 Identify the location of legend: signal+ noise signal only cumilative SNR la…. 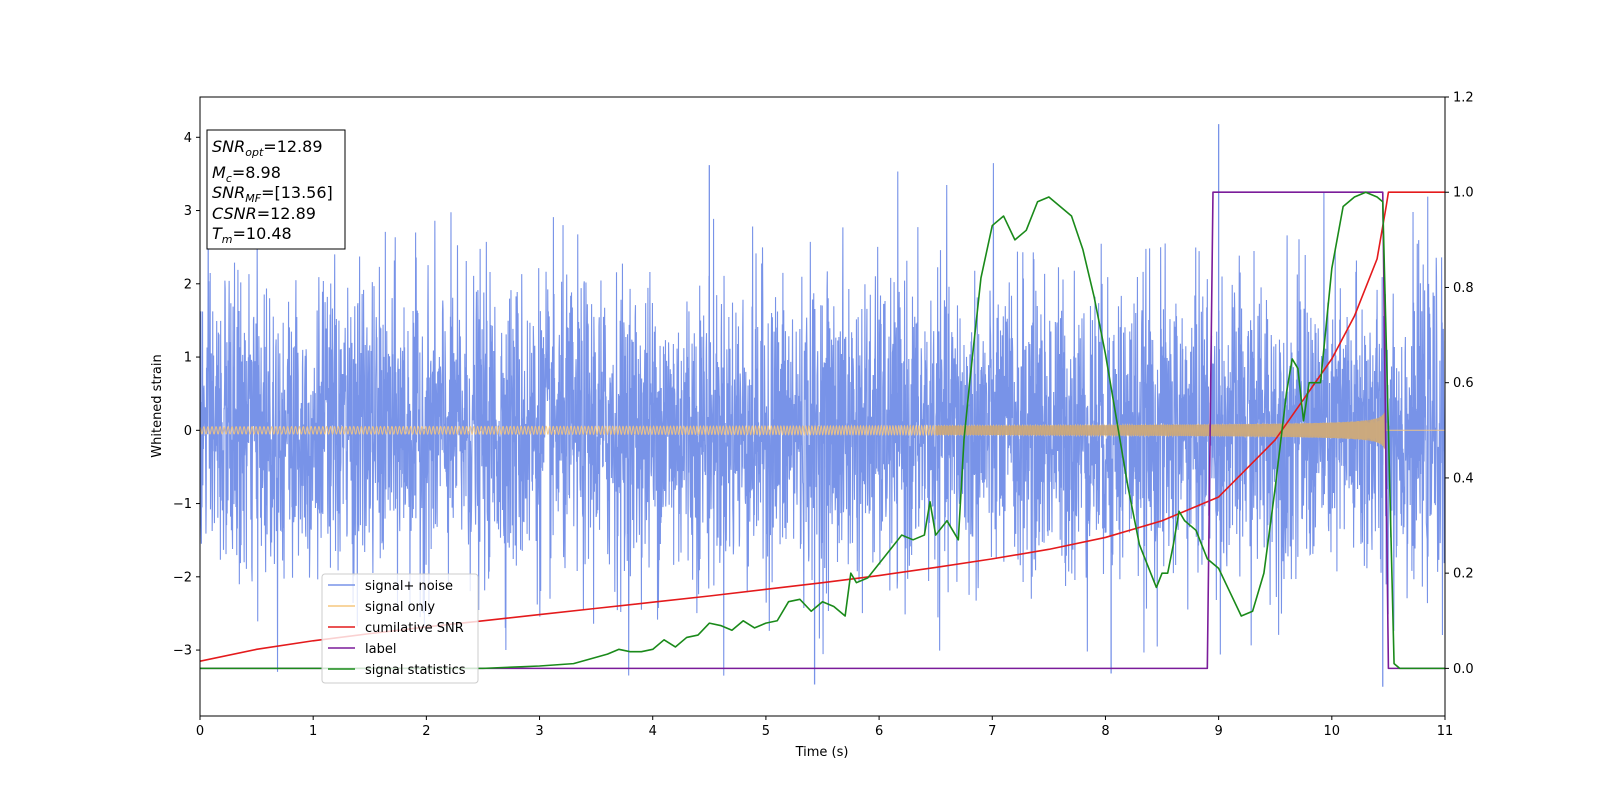
(400, 628).